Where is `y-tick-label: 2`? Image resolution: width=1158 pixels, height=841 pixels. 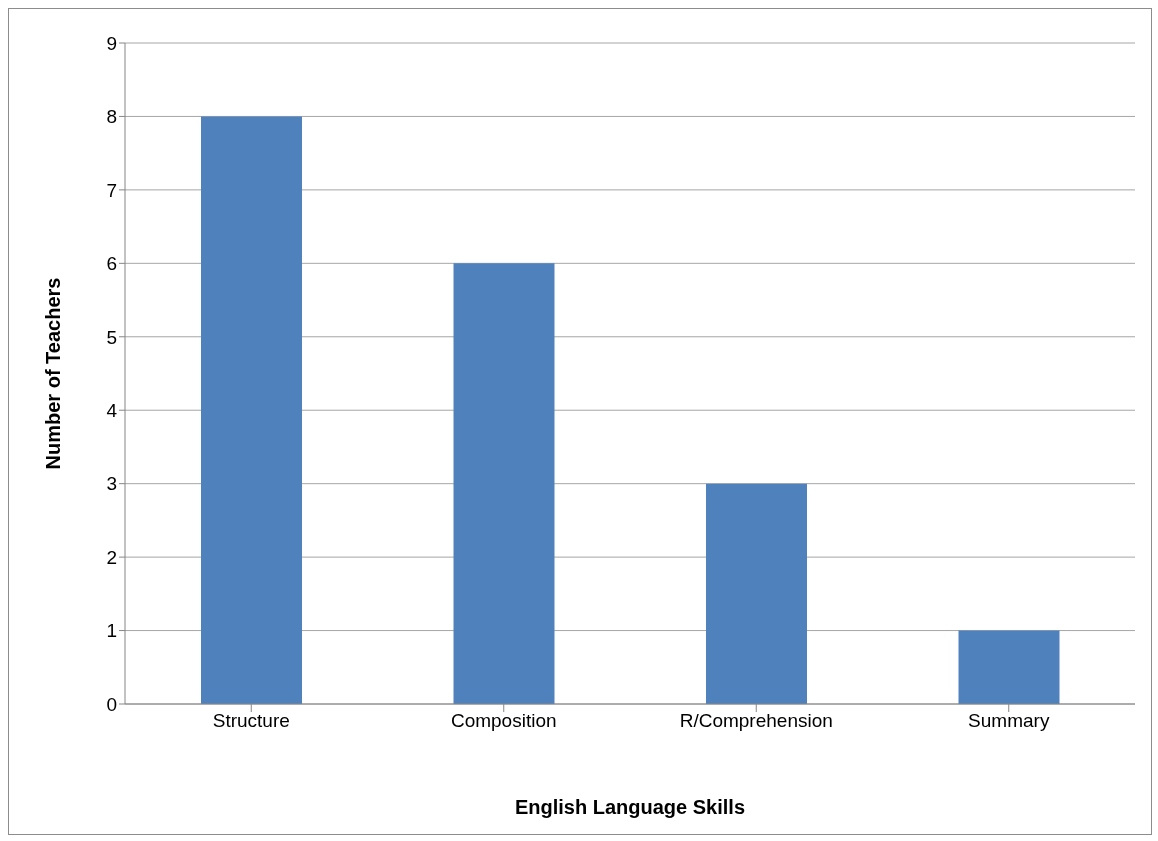
y-tick-label: 2 is located at coordinates (111, 557).